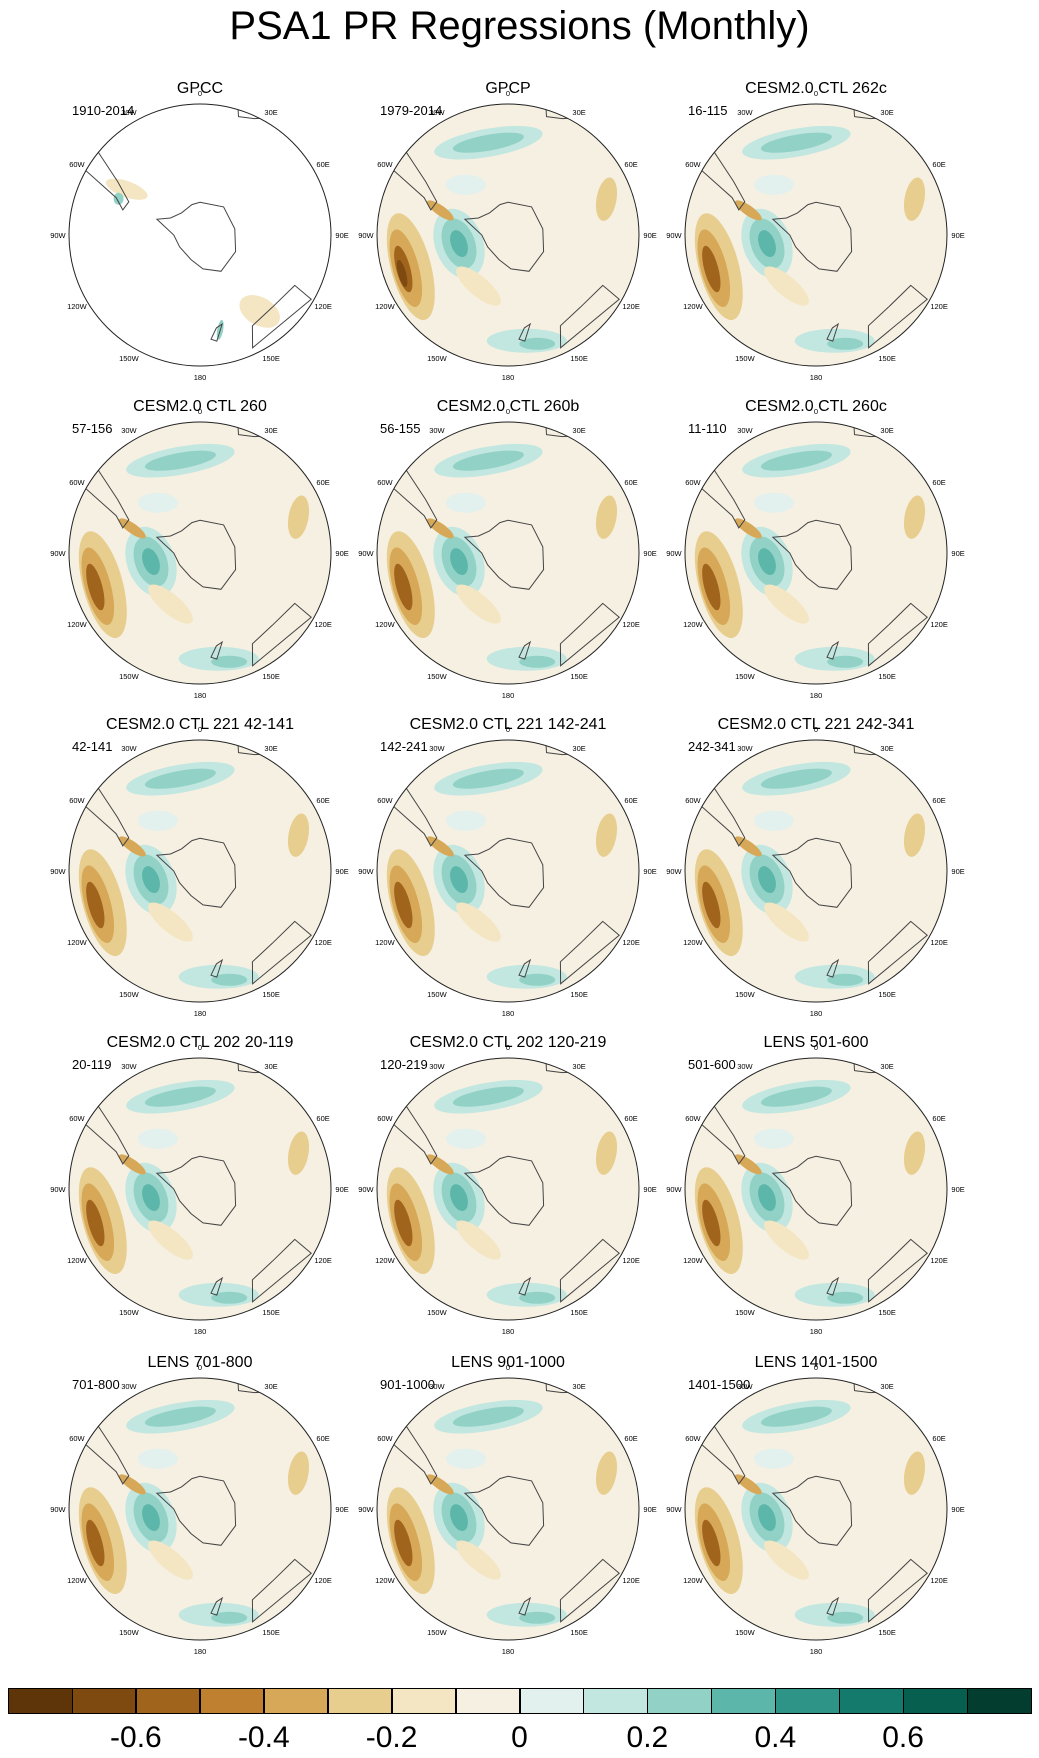 The width and height of the screenshot is (1039, 1758). Describe the element at coordinates (404, 1064) in the screenshot. I see `panel-period: 120-219` at that location.